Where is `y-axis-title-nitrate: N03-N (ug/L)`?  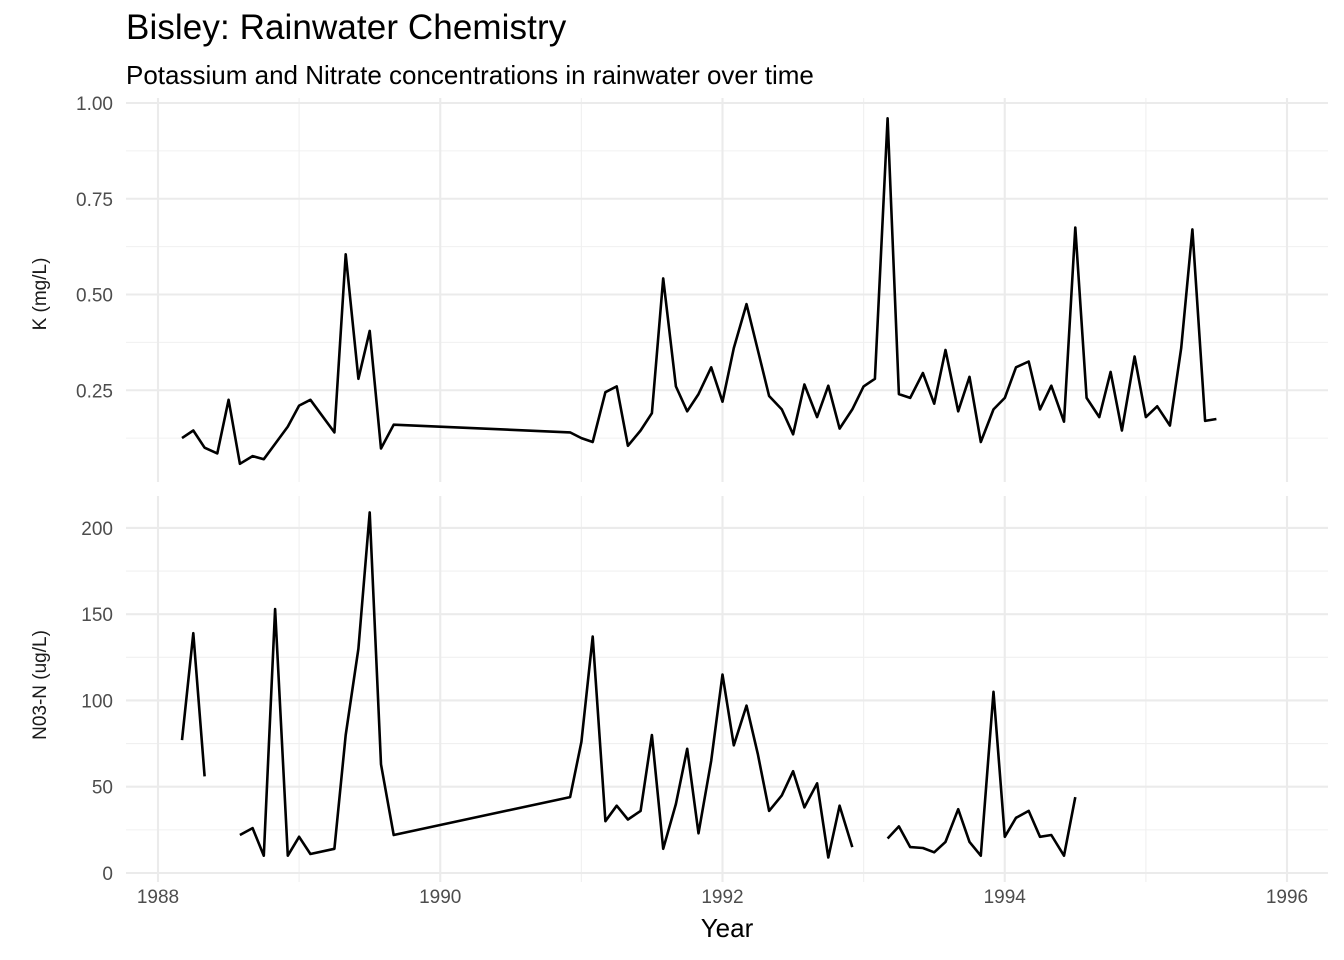 y-axis-title-nitrate: N03-N (ug/L) is located at coordinates (40, 685).